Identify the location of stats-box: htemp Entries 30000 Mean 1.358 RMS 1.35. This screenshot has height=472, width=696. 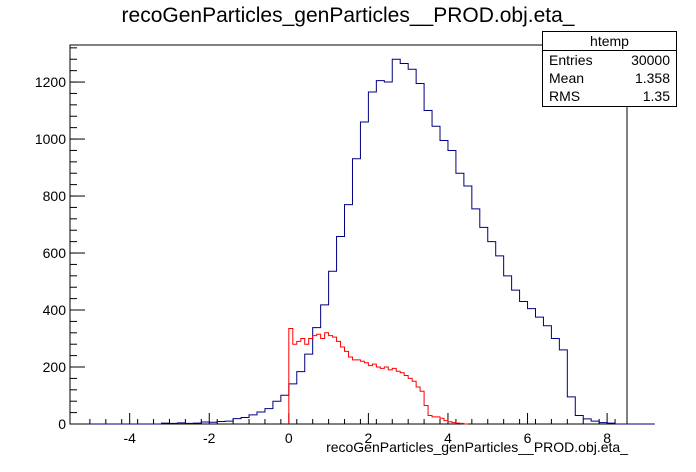
(609, 69).